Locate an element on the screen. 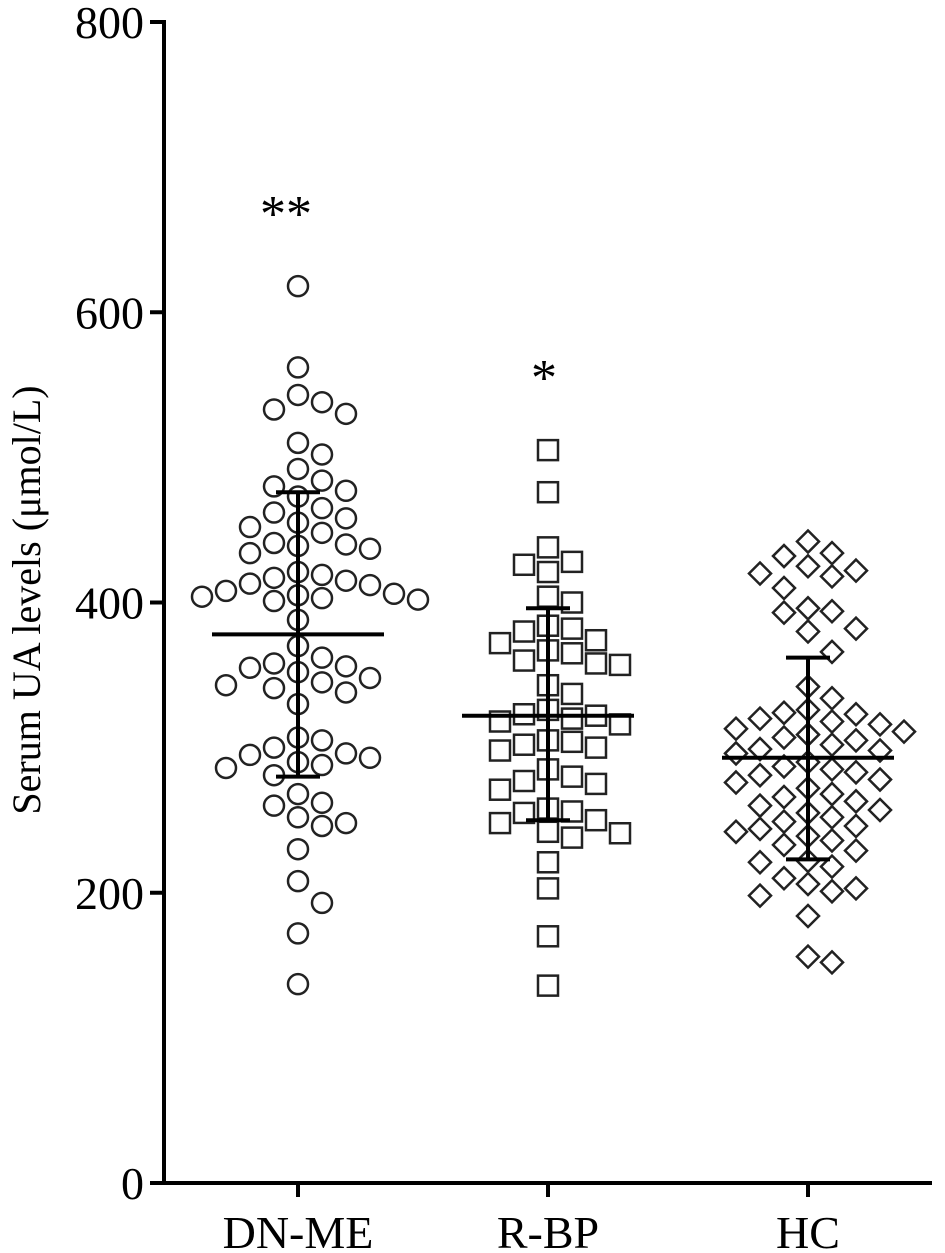  y-tick-label: 400 is located at coordinates (109, 603).